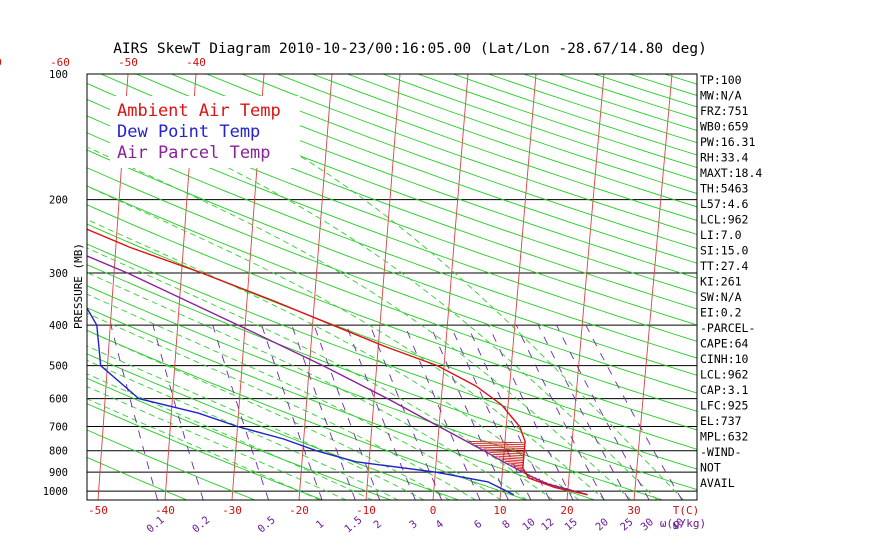  I want to click on index-line-8: L57:4.6, so click(724, 204).